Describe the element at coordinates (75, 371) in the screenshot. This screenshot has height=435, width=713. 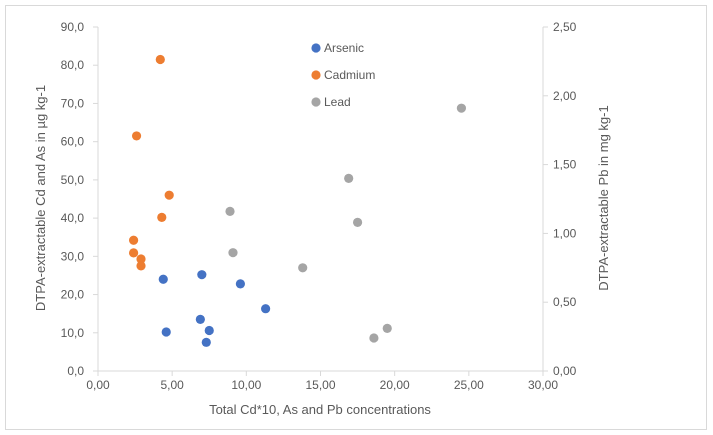
I see `y-tick-label: 0,0` at that location.